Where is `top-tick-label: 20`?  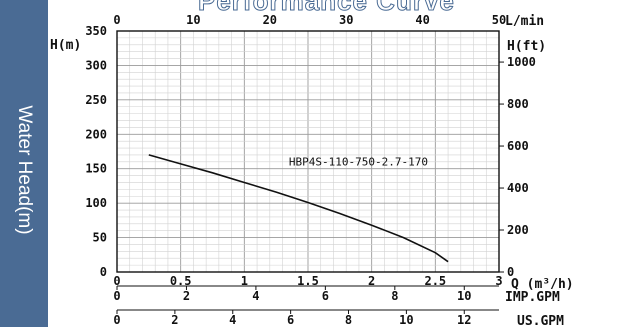
top-tick-label: 20 is located at coordinates (270, 20).